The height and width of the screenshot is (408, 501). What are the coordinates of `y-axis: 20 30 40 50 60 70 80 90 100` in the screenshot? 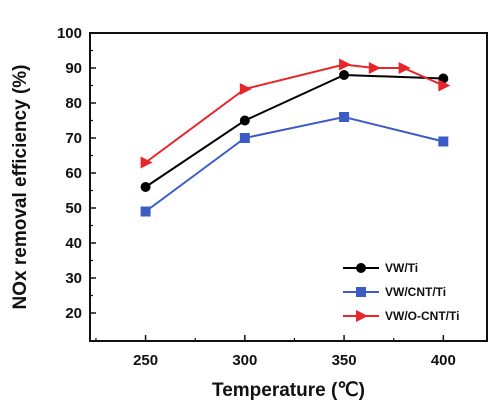 It's located at (76, 173).